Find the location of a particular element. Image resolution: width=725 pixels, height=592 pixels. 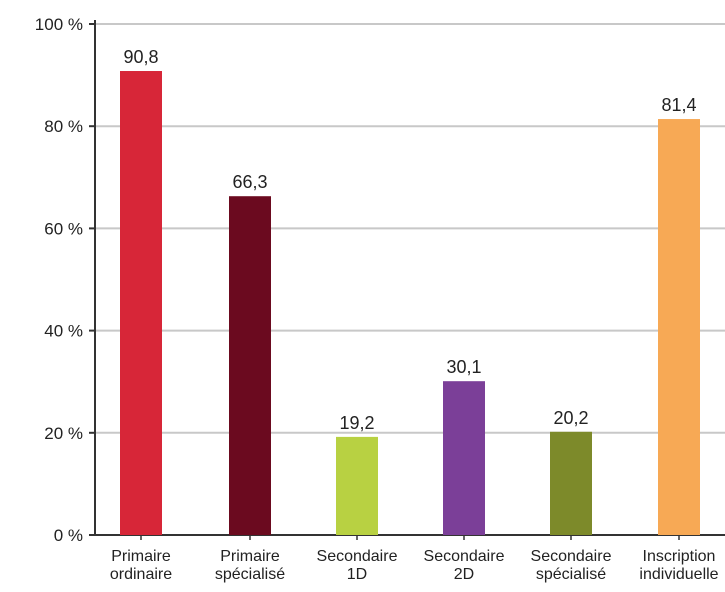

bar-value-label: 30,1 is located at coordinates (463, 367).